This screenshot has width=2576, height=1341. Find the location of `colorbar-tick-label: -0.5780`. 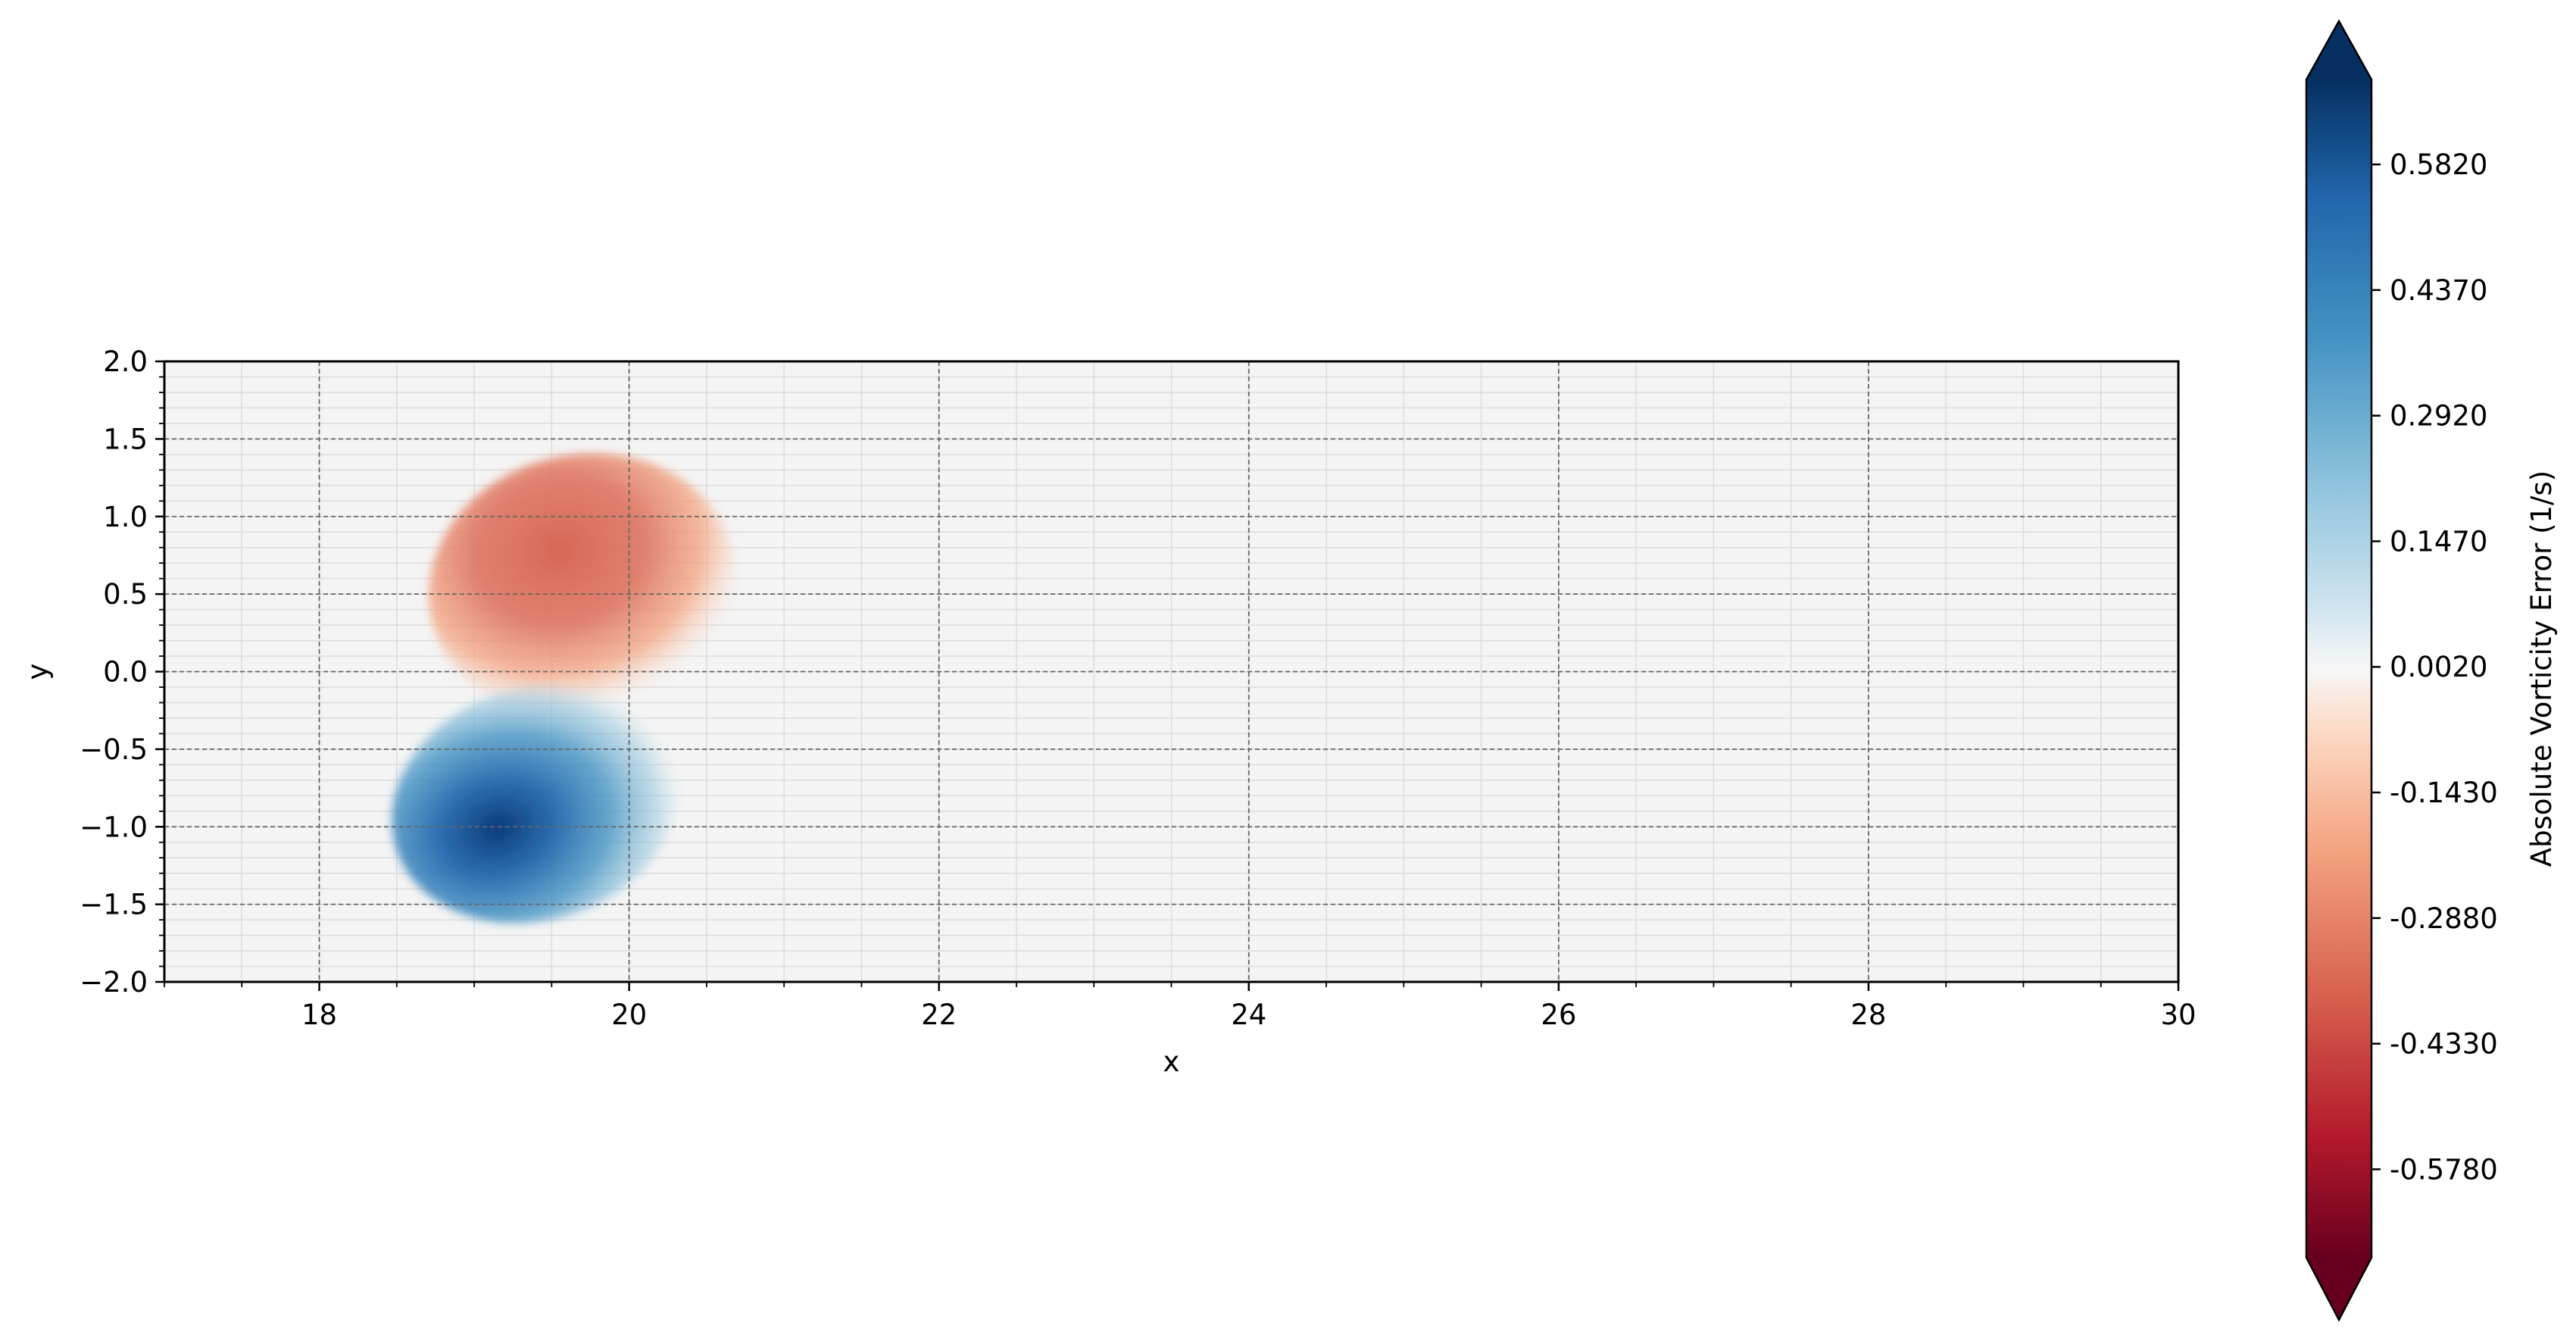

colorbar-tick-label: -0.5780 is located at coordinates (2444, 1169).